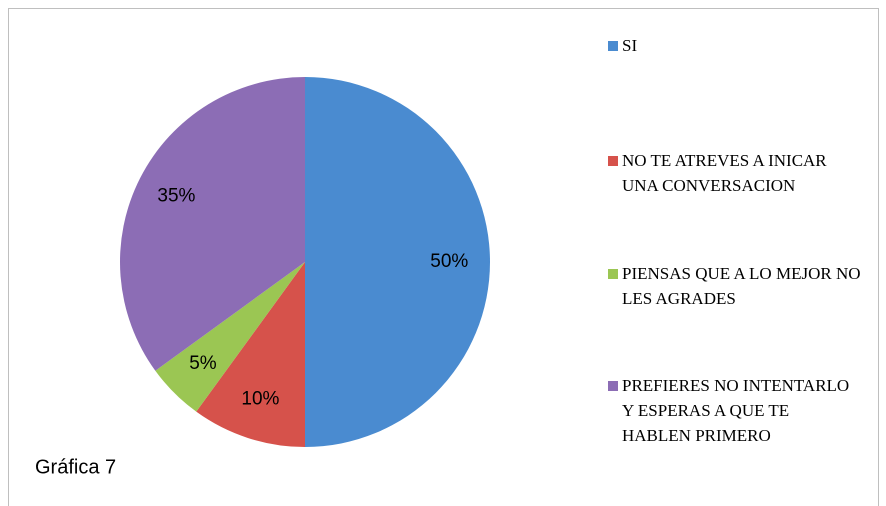 The image size is (886, 506). Describe the element at coordinates (741, 286) in the screenshot. I see `legend-label: PIENSAS QUE A LO MEJOR NO LES AGRADES` at that location.